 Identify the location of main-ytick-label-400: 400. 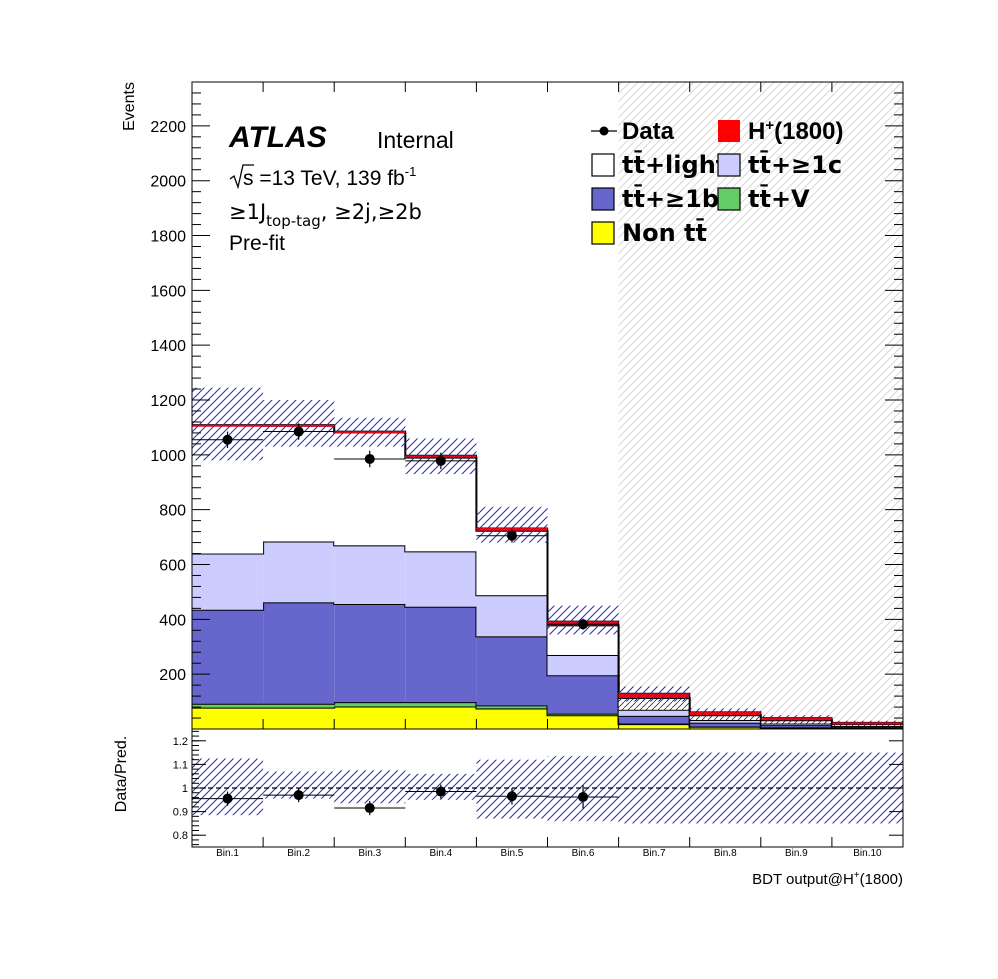
(172, 620).